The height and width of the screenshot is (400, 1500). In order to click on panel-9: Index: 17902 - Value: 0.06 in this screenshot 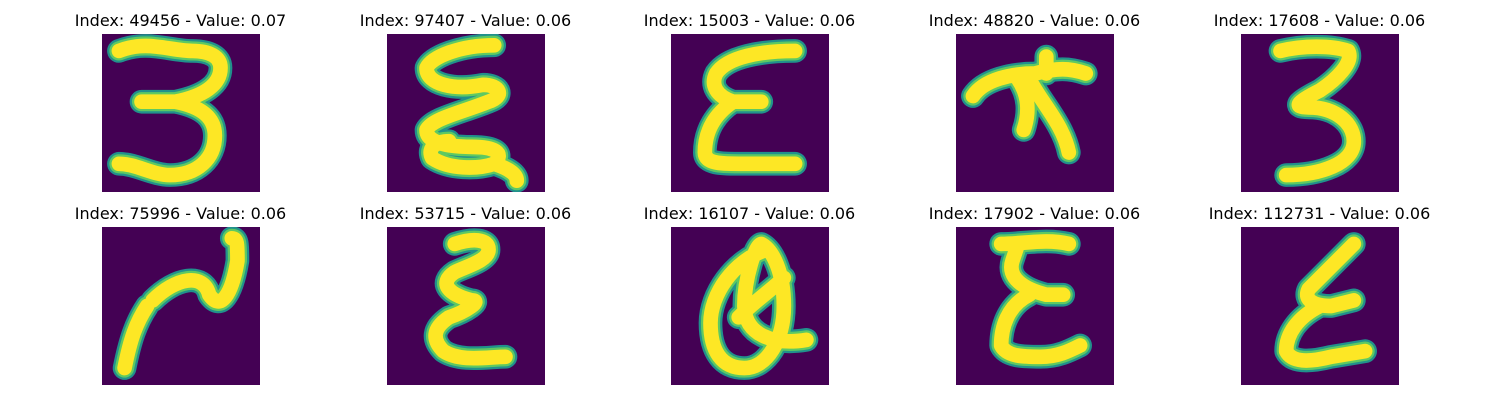, I will do `click(1034, 300)`.